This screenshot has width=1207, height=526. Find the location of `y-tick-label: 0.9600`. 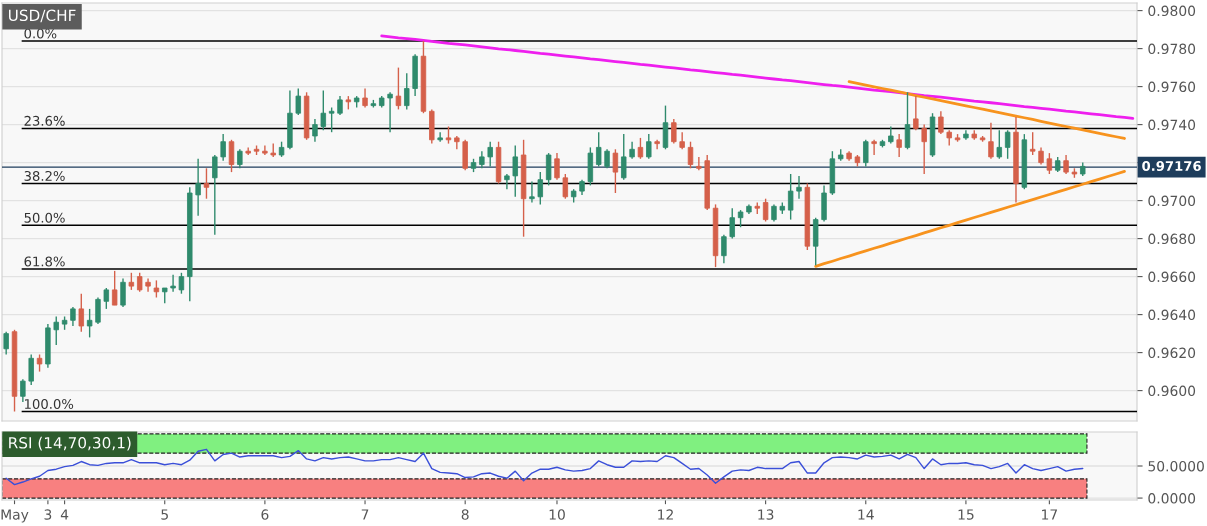

y-tick-label: 0.9600 is located at coordinates (1172, 391).